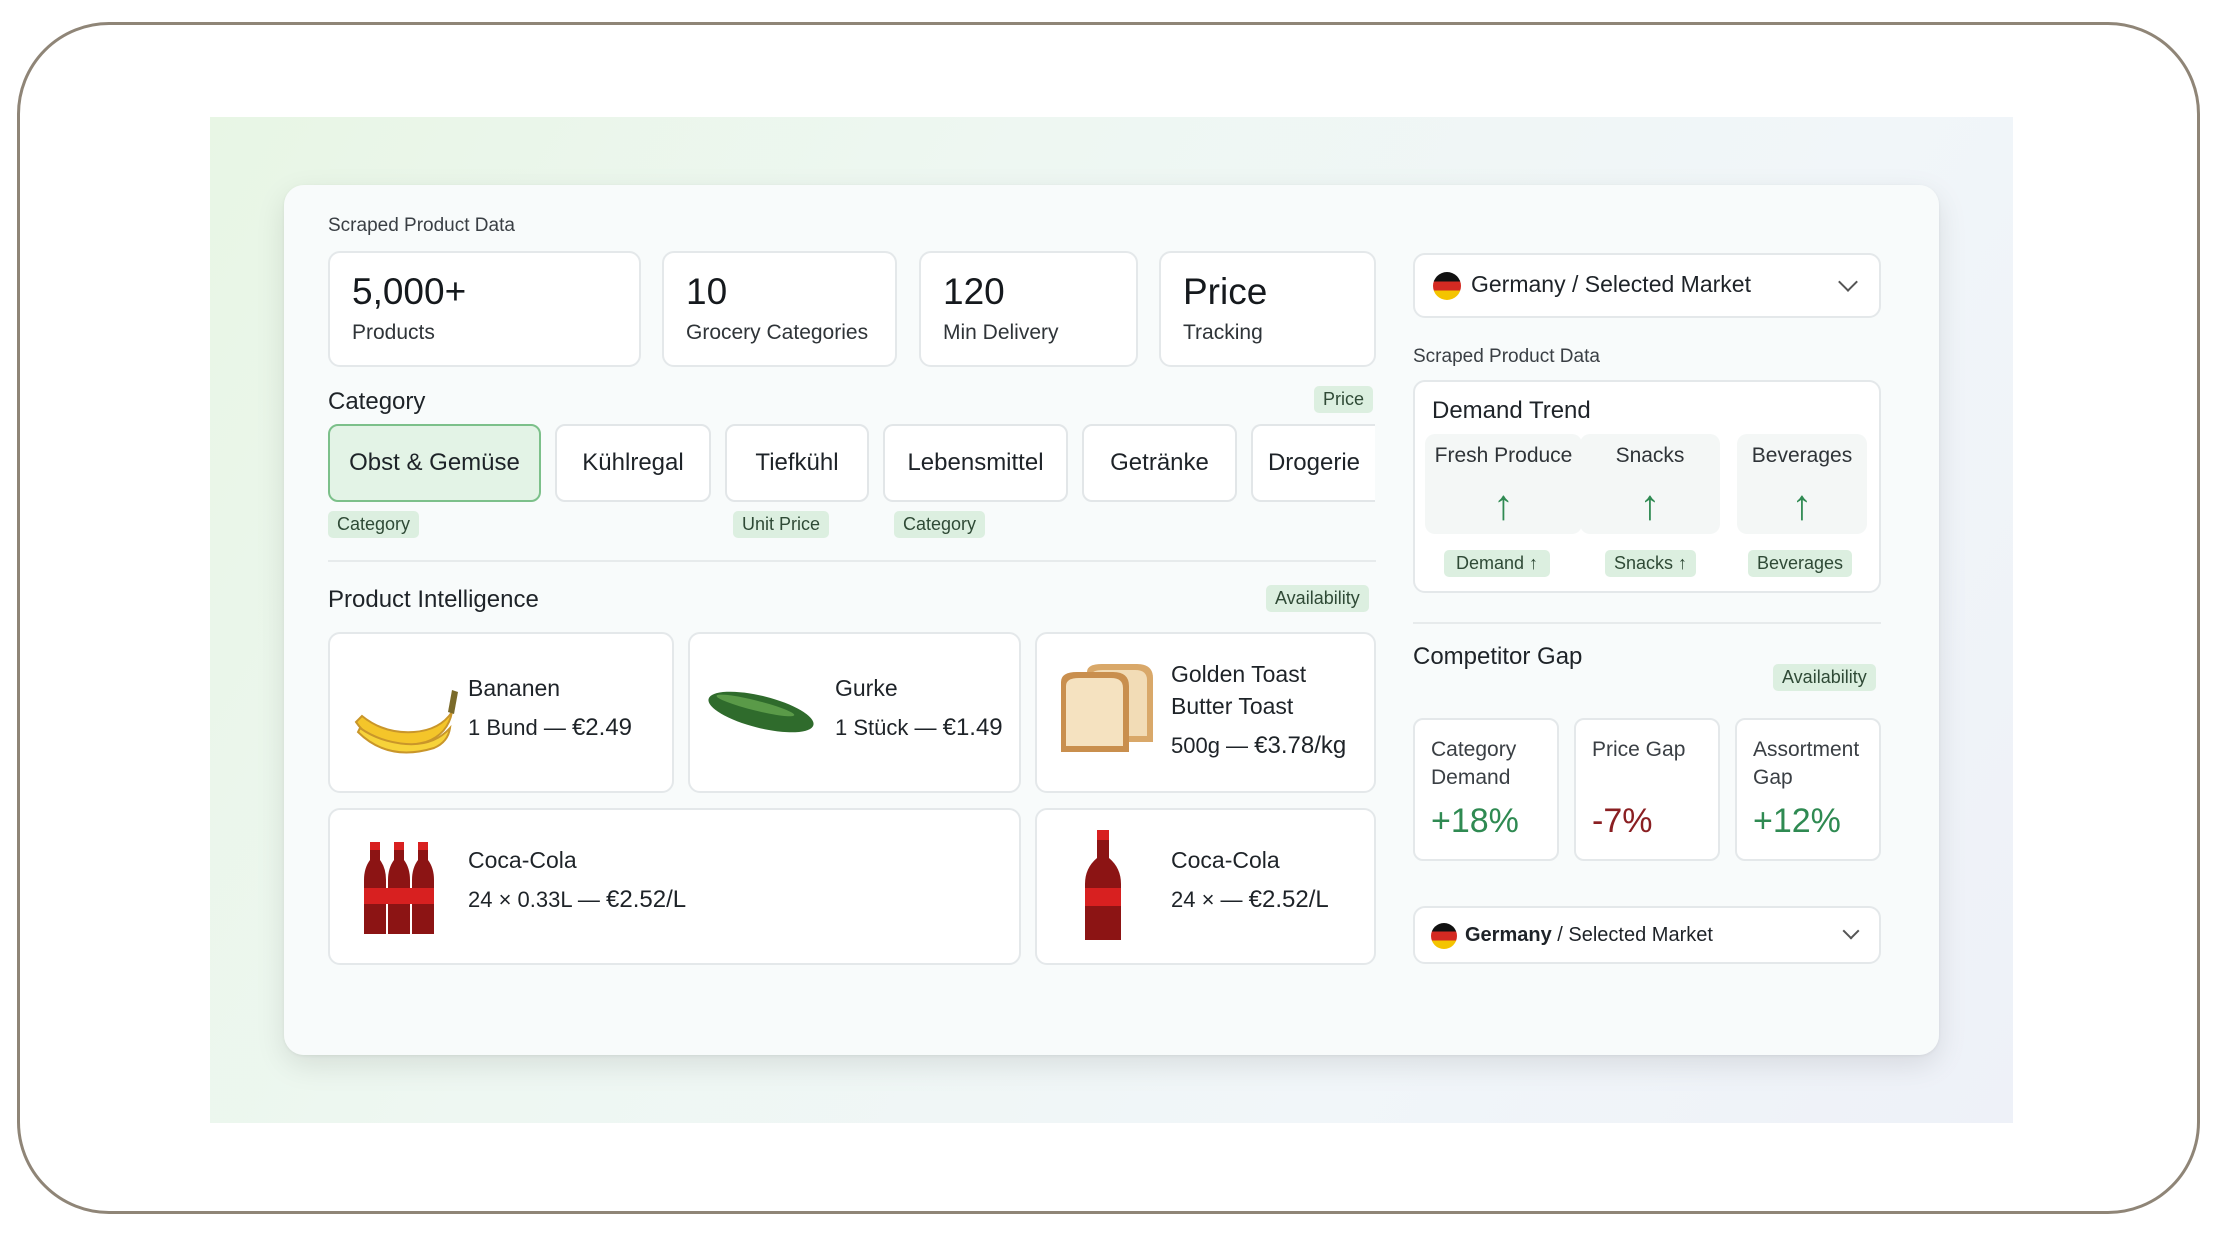 The image size is (2223, 1240). What do you see at coordinates (1475, 821) in the screenshot?
I see `gap-value: +18%` at bounding box center [1475, 821].